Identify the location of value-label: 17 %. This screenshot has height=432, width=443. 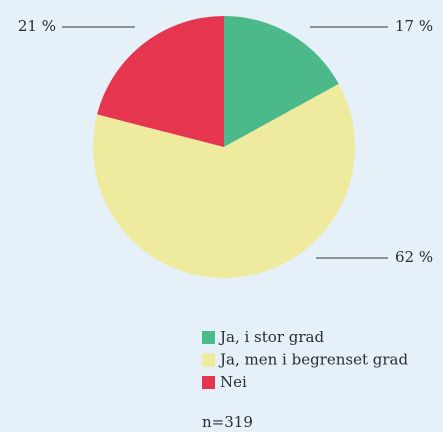
(414, 26).